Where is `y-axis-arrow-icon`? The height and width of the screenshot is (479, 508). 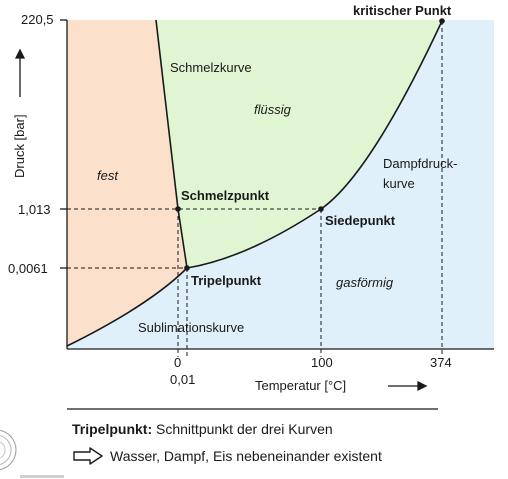
y-axis-arrow-icon is located at coordinates (20, 72).